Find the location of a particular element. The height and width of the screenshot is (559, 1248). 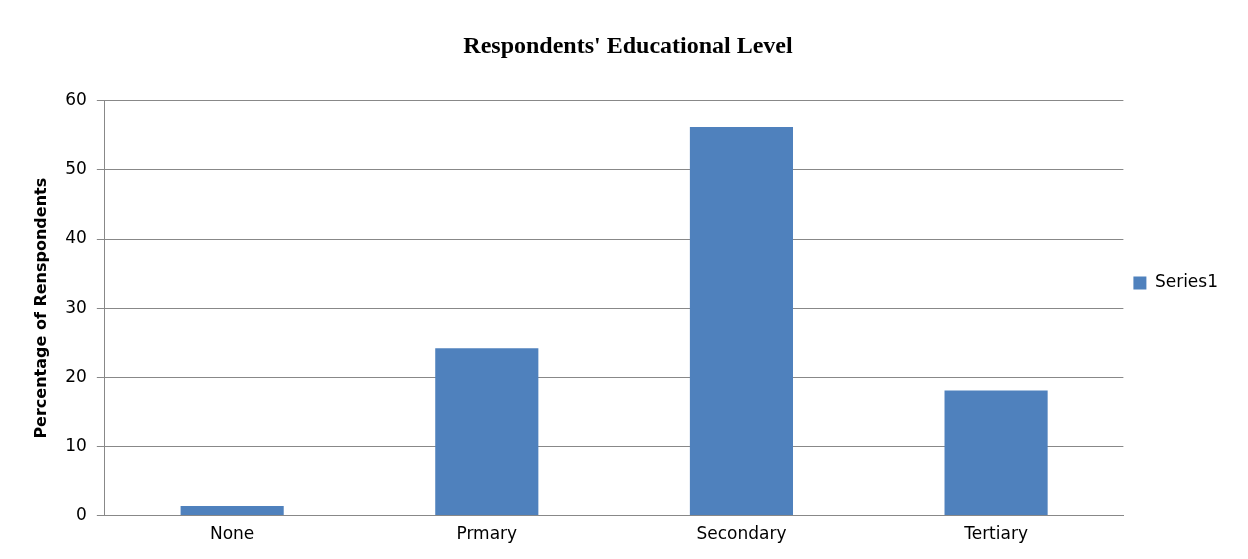

y-tick-label: 50 is located at coordinates (76, 168).